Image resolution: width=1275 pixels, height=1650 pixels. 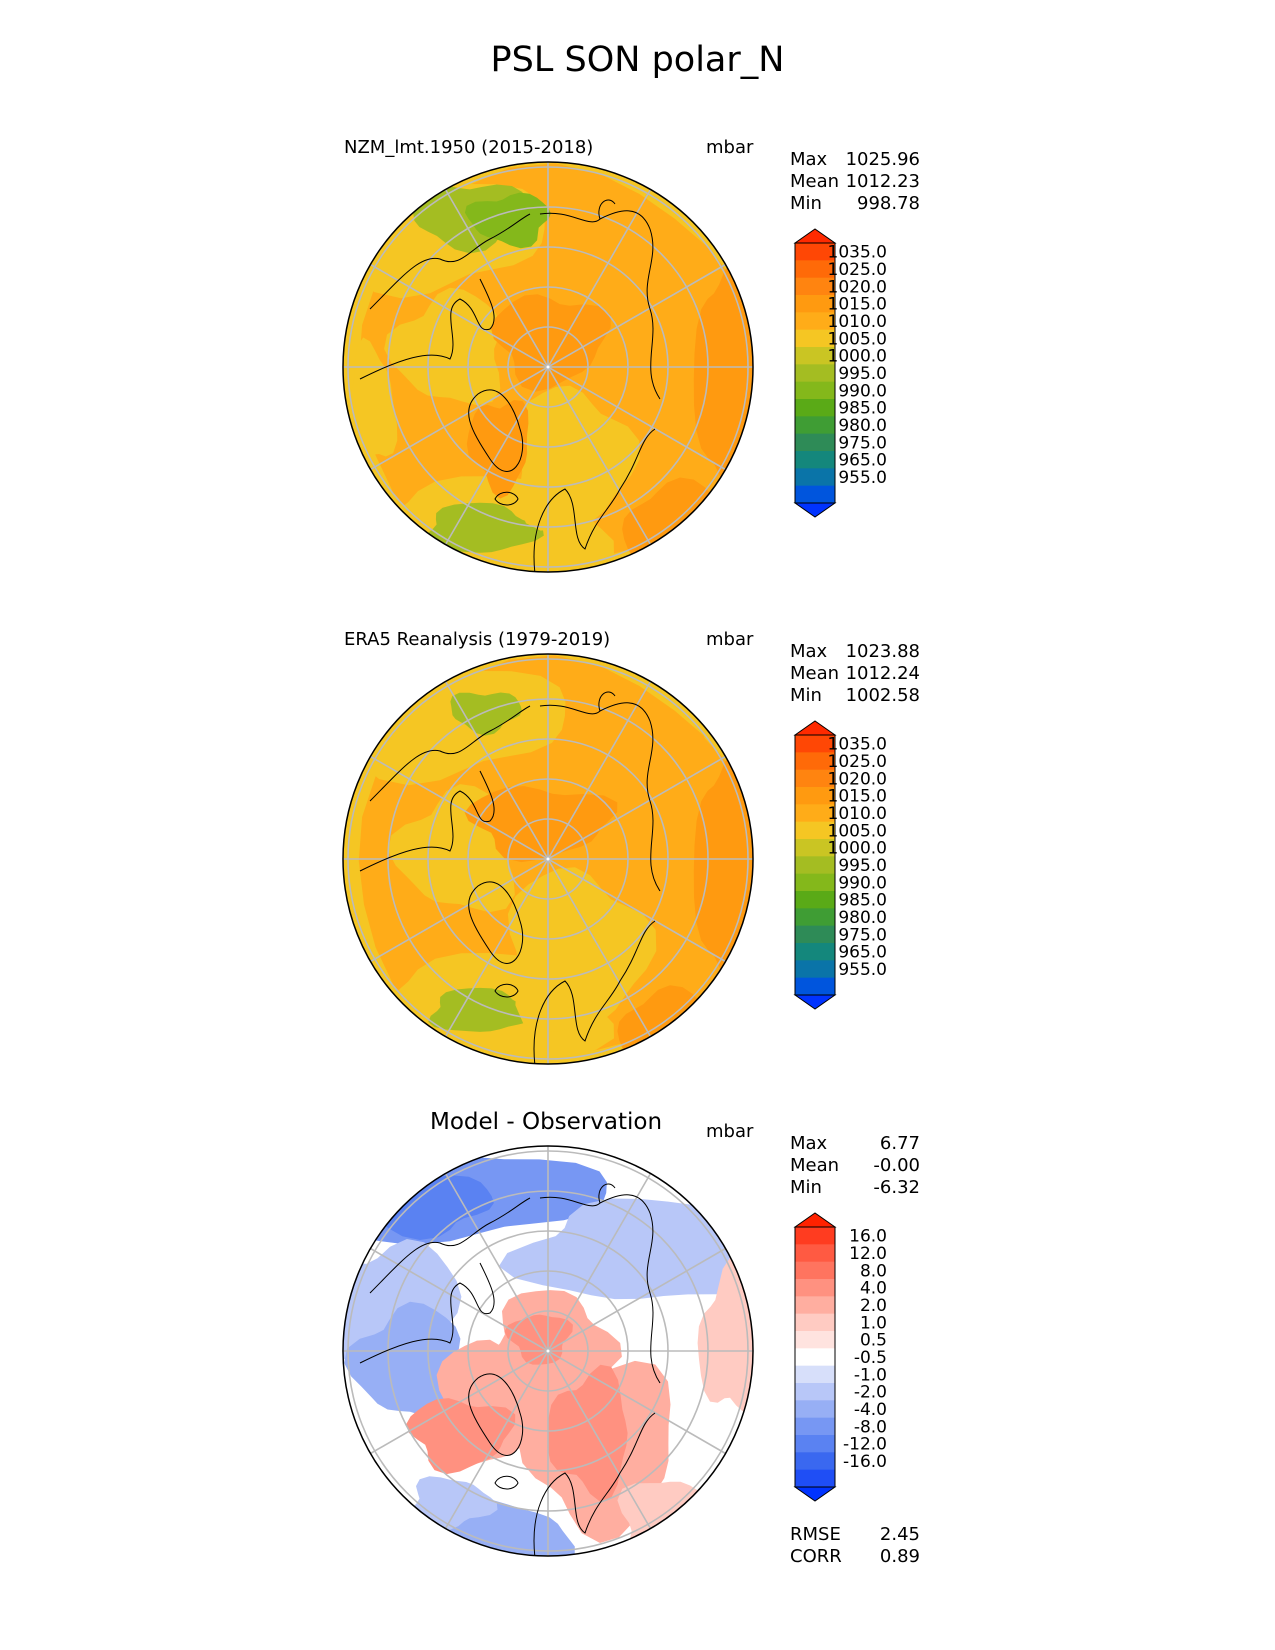 I want to click on colorbar-tick-label: 1025.0, so click(x=857, y=270).